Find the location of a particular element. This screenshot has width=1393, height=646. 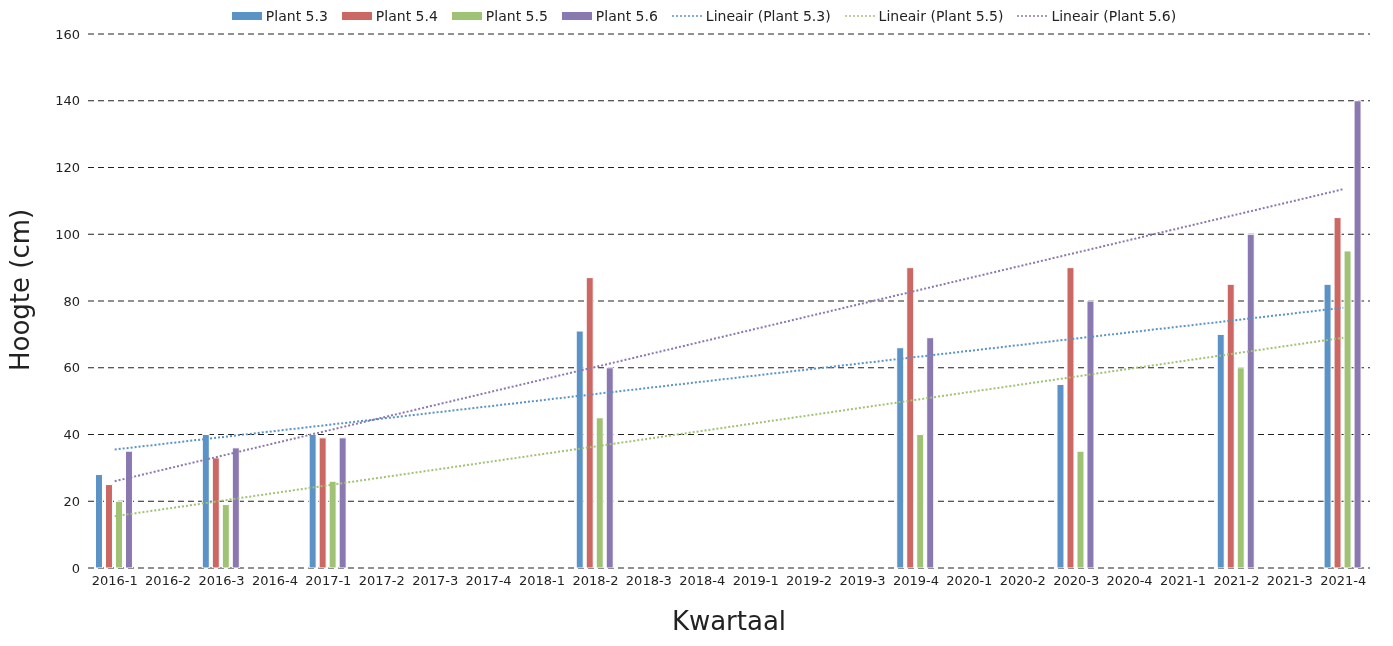

x-tick-label: 2021-1 is located at coordinates (1183, 581).